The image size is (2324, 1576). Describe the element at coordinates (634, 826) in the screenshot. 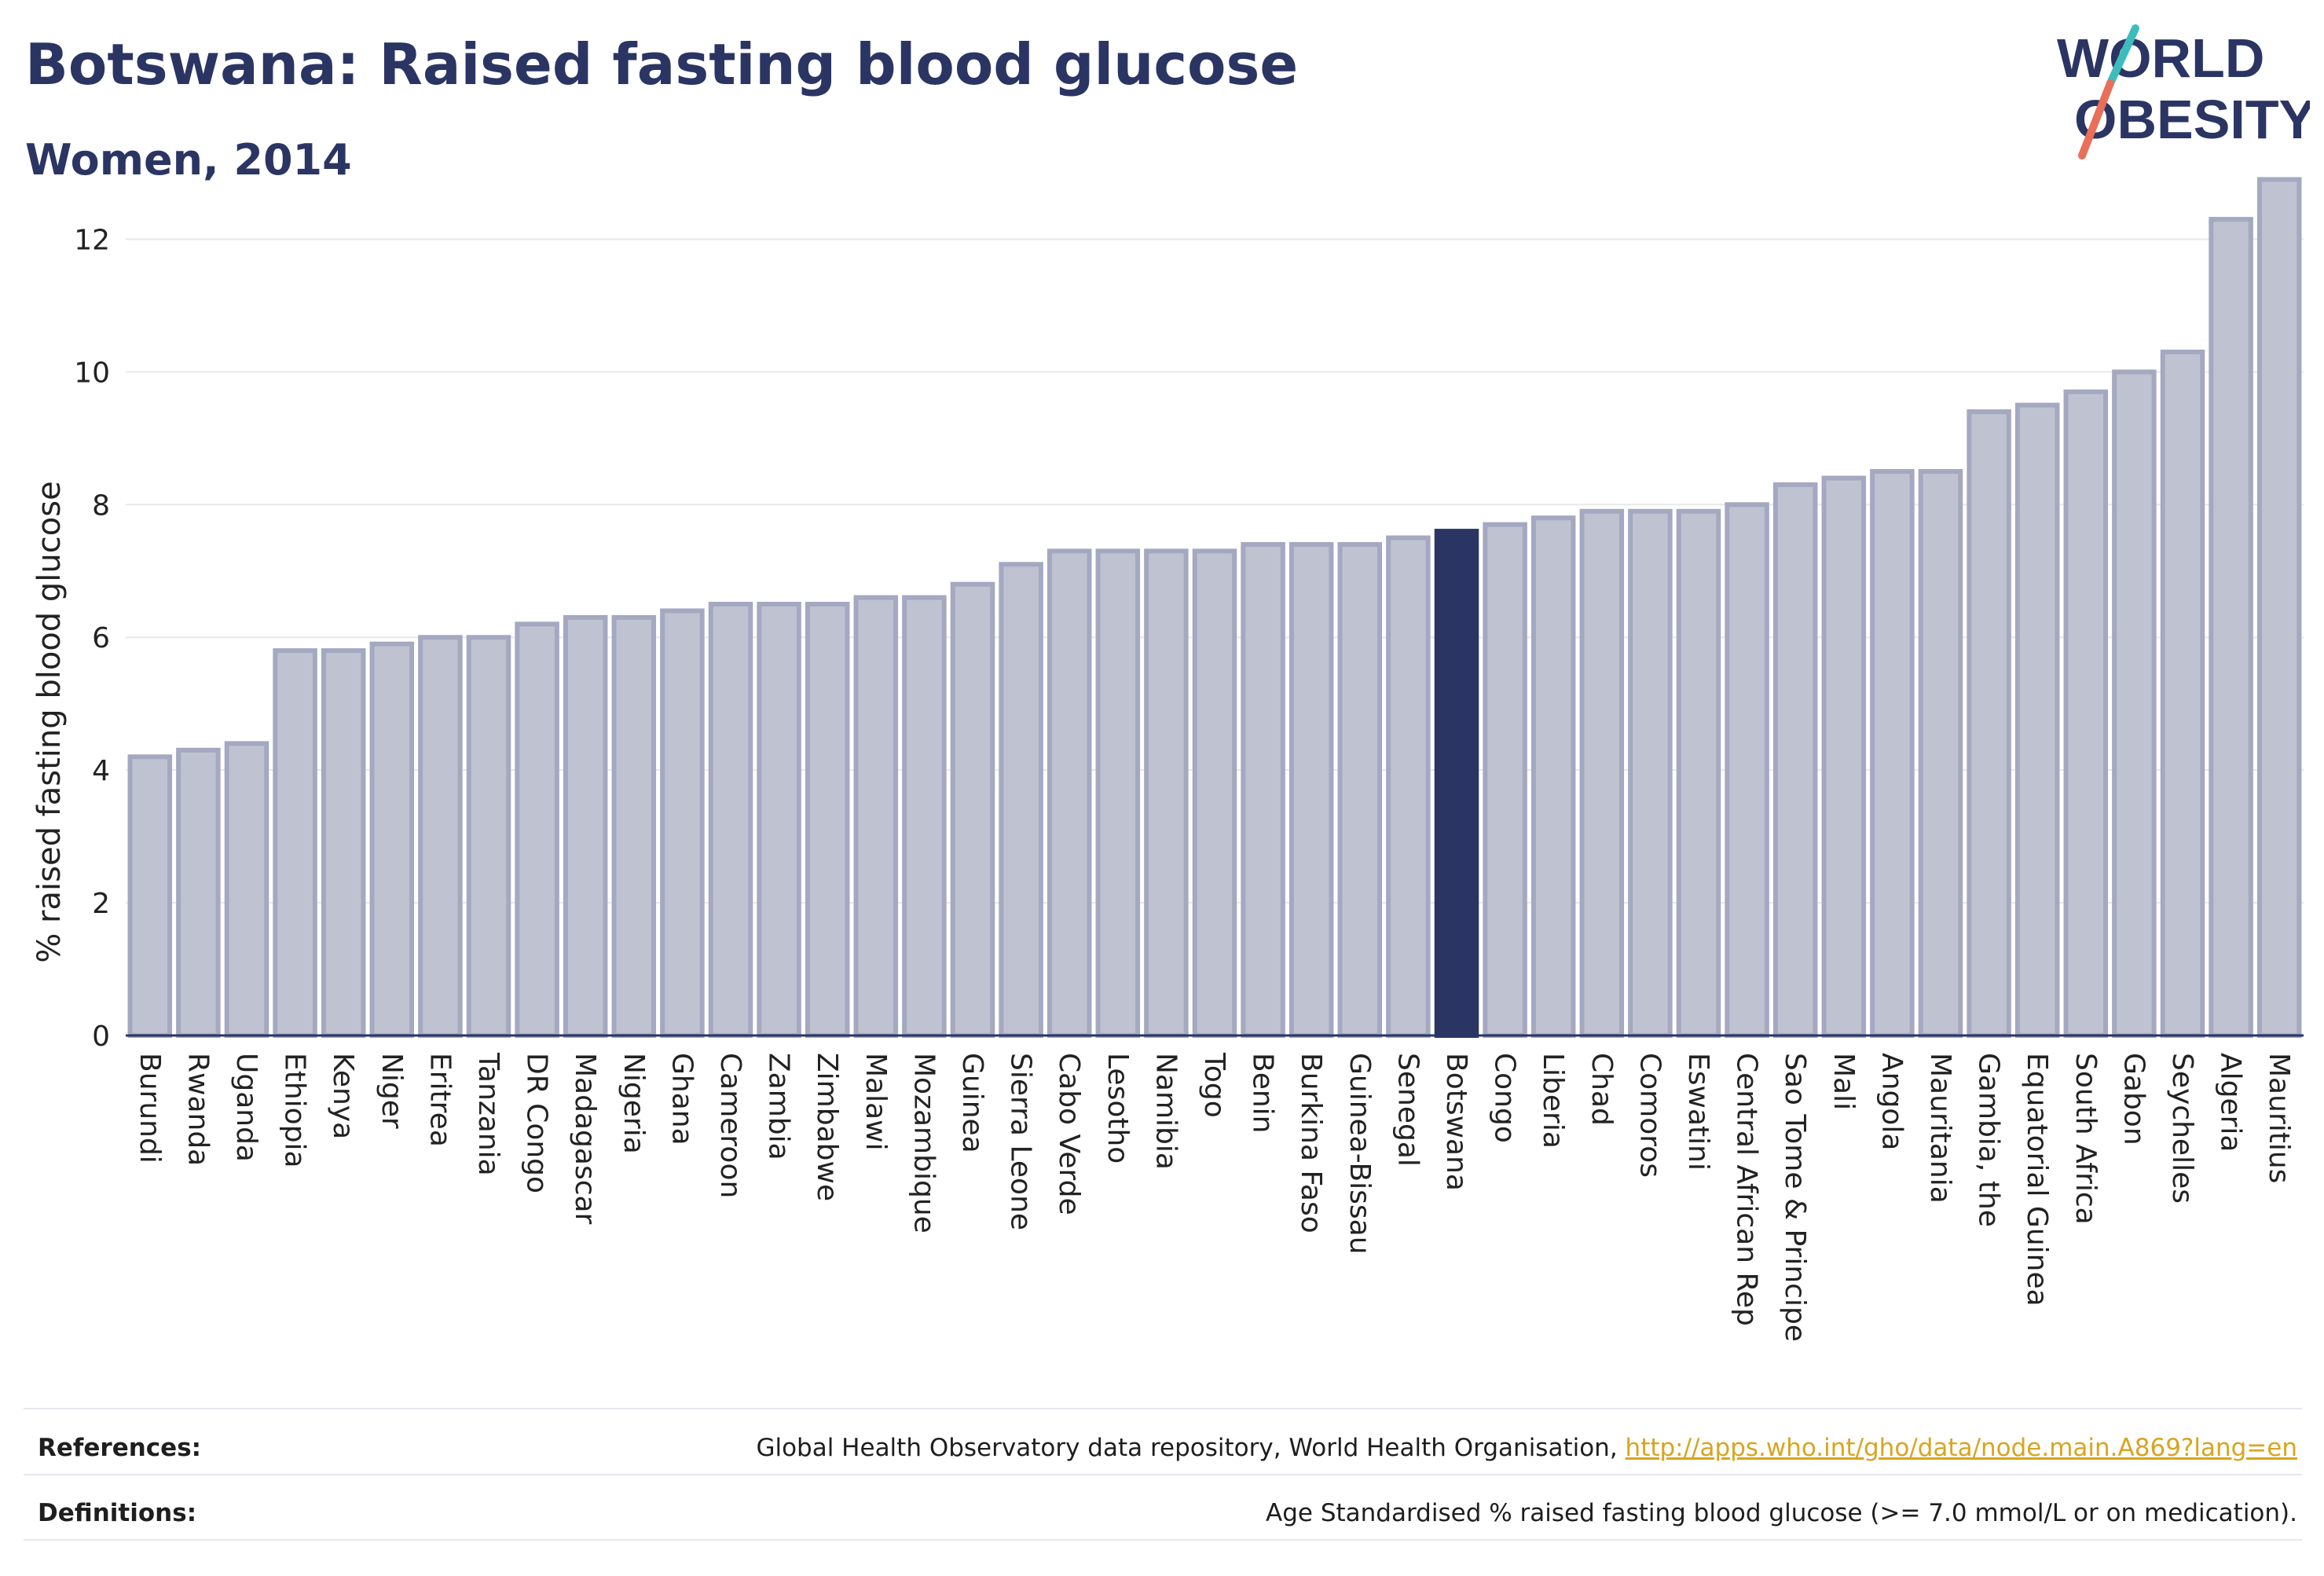

I see `bar-nigeria` at that location.